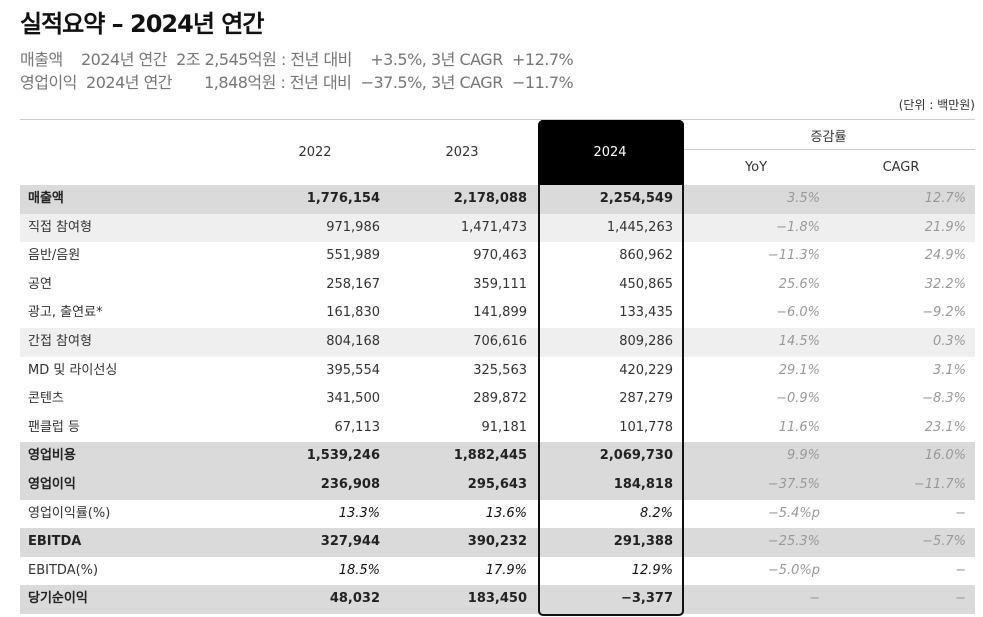  Describe the element at coordinates (636, 198) in the screenshot. I see `cell: 2,254,549` at that location.